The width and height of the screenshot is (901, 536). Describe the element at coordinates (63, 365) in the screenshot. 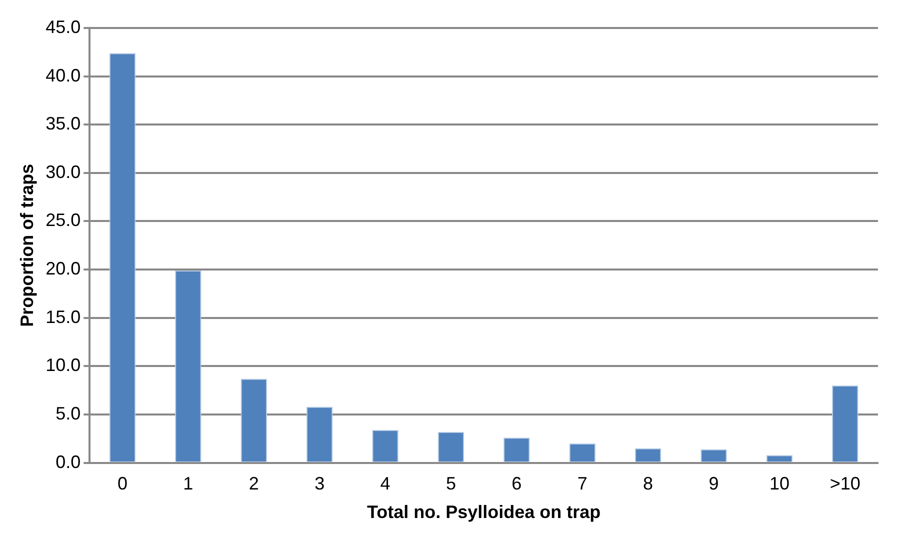

I see `y-tick-label: 10.0` at that location.